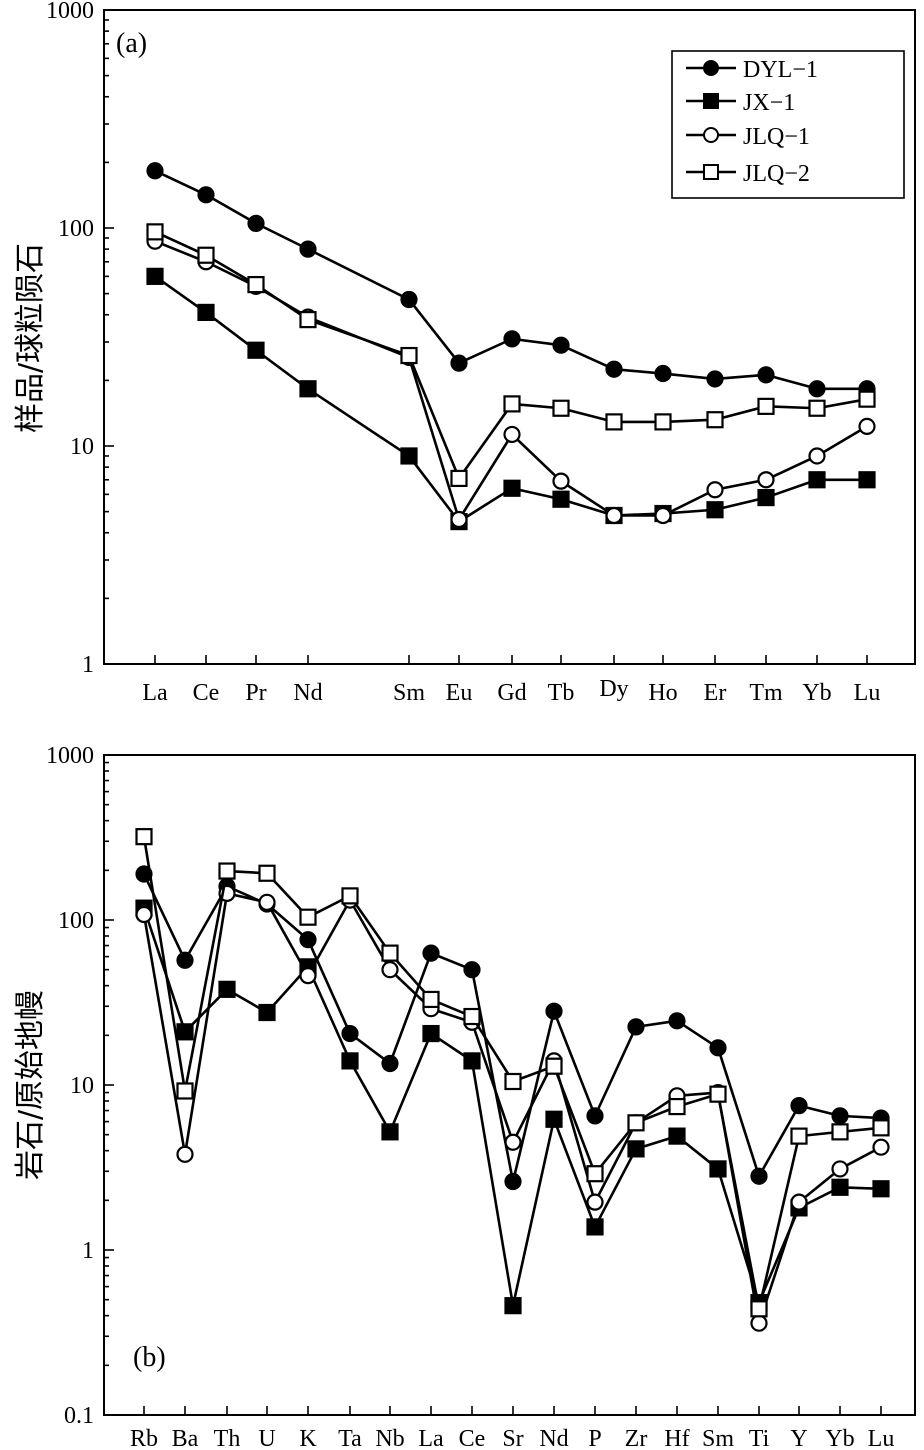  What do you see at coordinates (513, 1306) in the screenshot?
I see `panel-b-series-jx-1-point-sr` at bounding box center [513, 1306].